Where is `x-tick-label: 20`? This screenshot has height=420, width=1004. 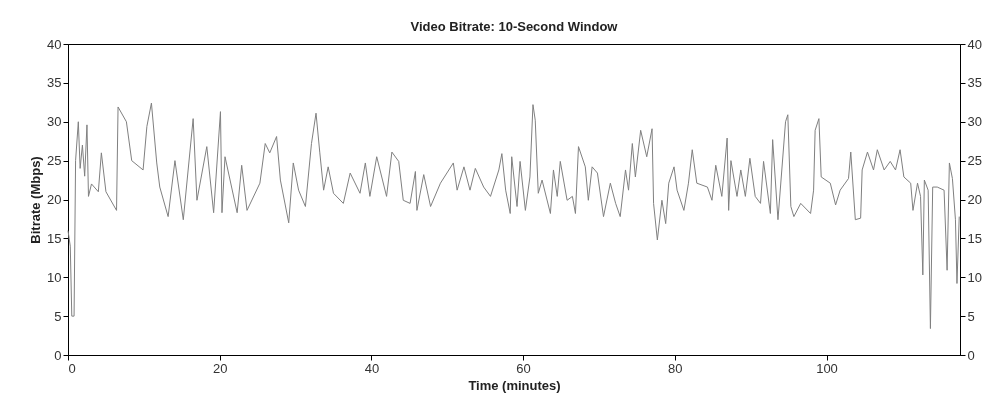
x-tick-label: 20 is located at coordinates (220, 368).